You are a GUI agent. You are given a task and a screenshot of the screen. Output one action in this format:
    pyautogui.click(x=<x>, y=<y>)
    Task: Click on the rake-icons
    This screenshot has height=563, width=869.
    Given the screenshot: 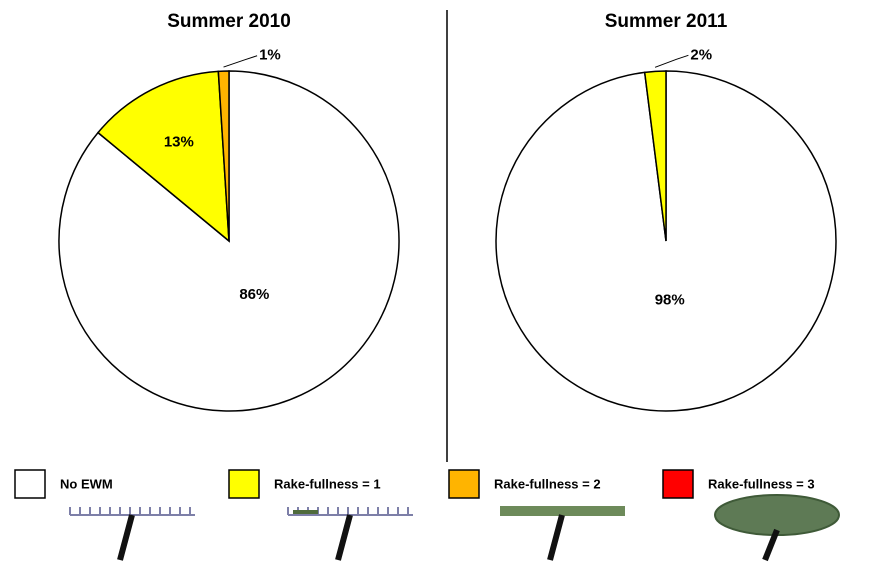 What is the action you would take?
    pyautogui.click(x=454, y=528)
    